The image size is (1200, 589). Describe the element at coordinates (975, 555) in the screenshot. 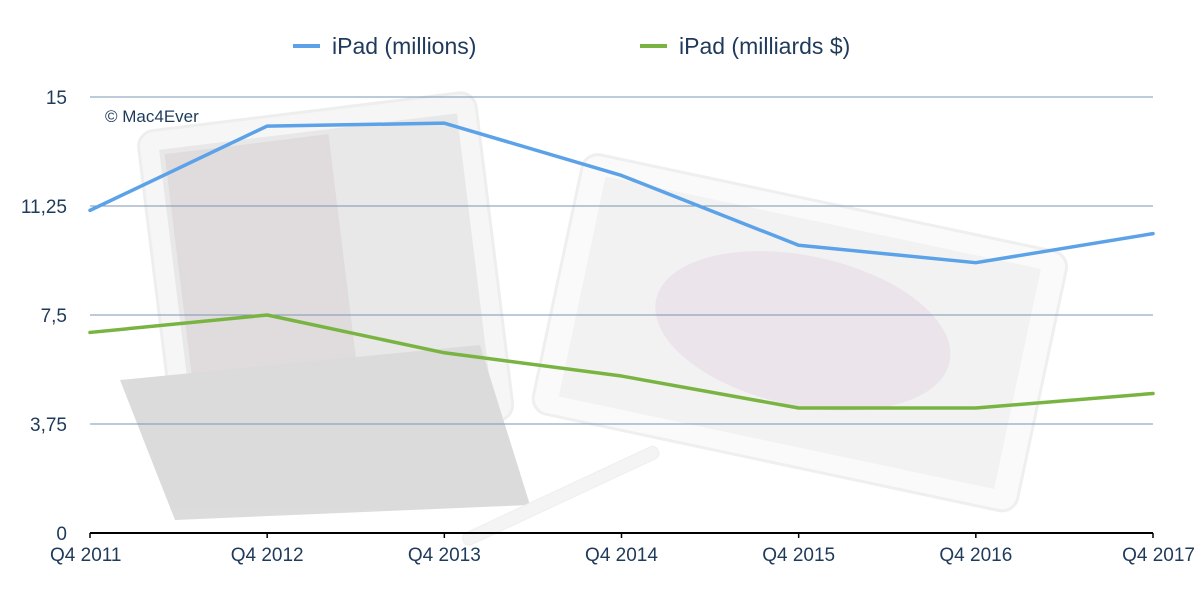

I see `x-tick-label: Q4 2016` at that location.